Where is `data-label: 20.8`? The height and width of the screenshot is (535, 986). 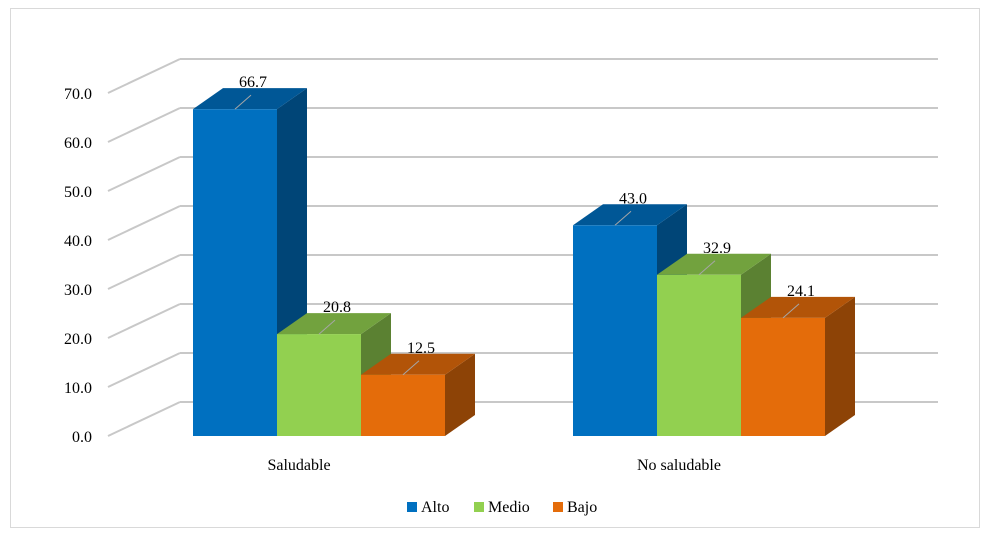 data-label: 20.8 is located at coordinates (337, 307).